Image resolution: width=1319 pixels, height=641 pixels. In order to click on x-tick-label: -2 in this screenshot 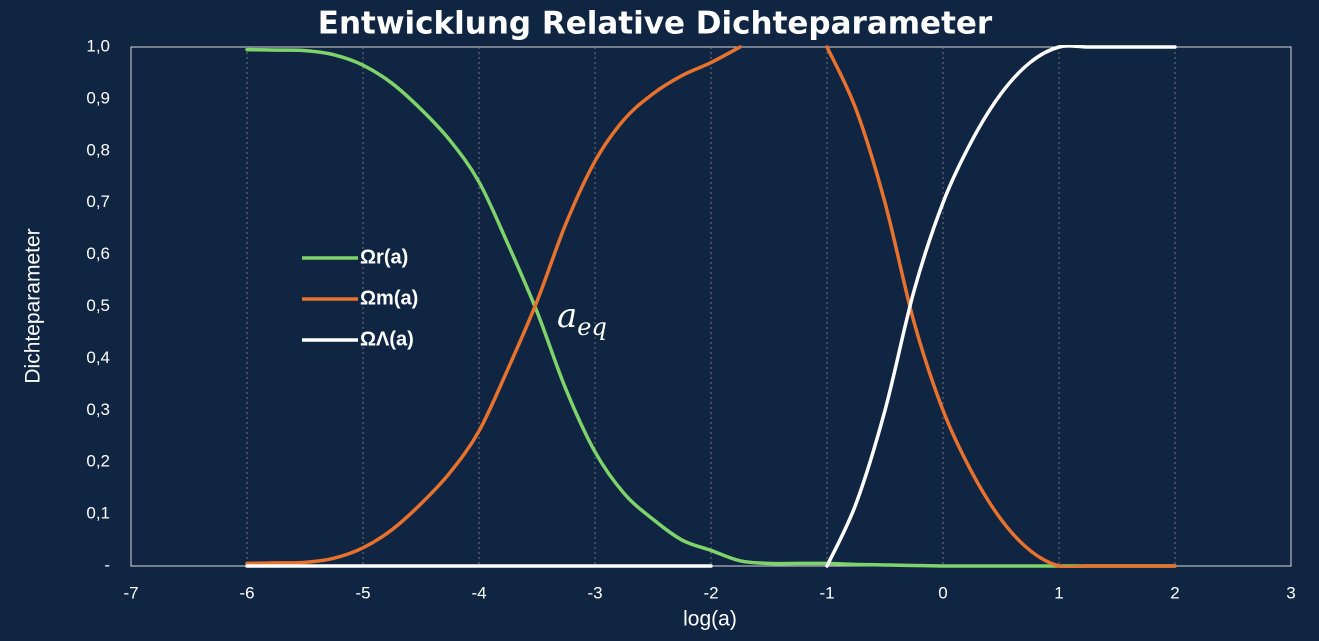, I will do `click(710, 592)`.